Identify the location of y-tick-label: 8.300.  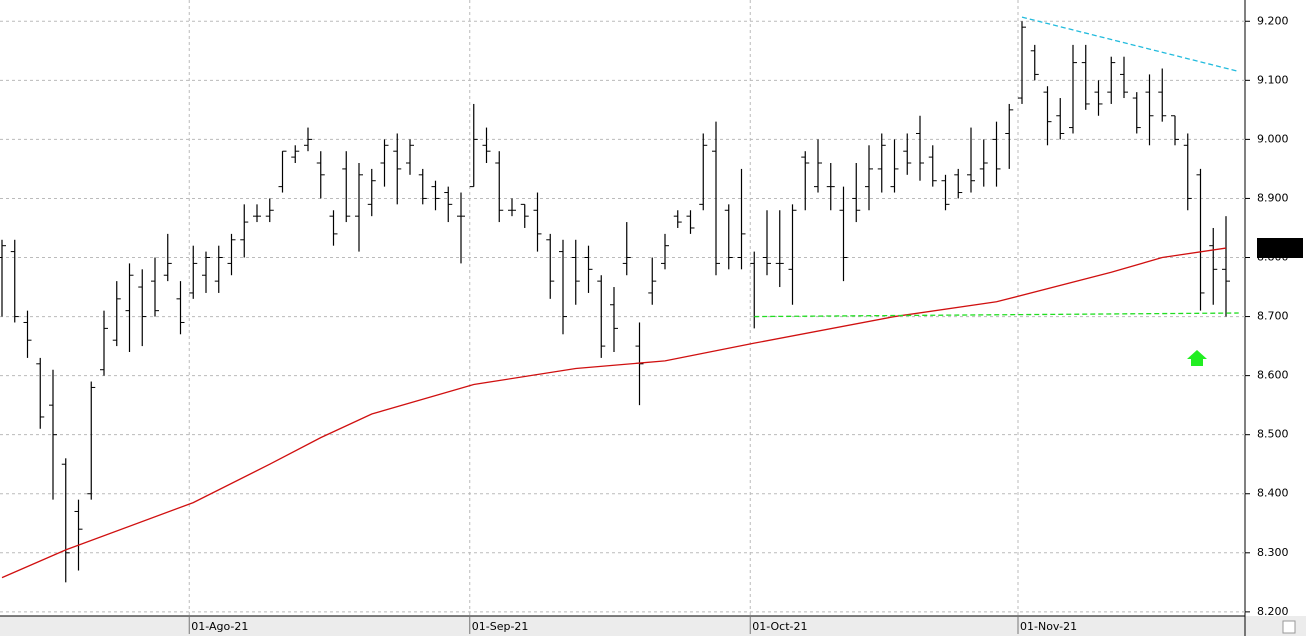
(1273, 552).